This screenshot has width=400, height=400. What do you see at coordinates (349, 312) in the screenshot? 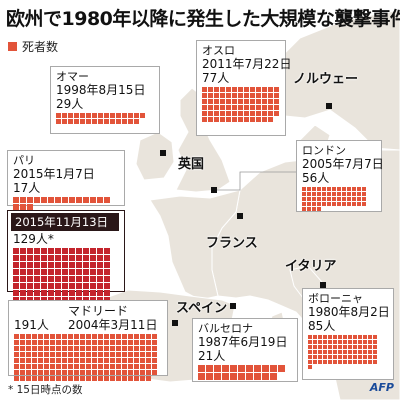
I see `date-label: 1980年8月2日` at bounding box center [349, 312].